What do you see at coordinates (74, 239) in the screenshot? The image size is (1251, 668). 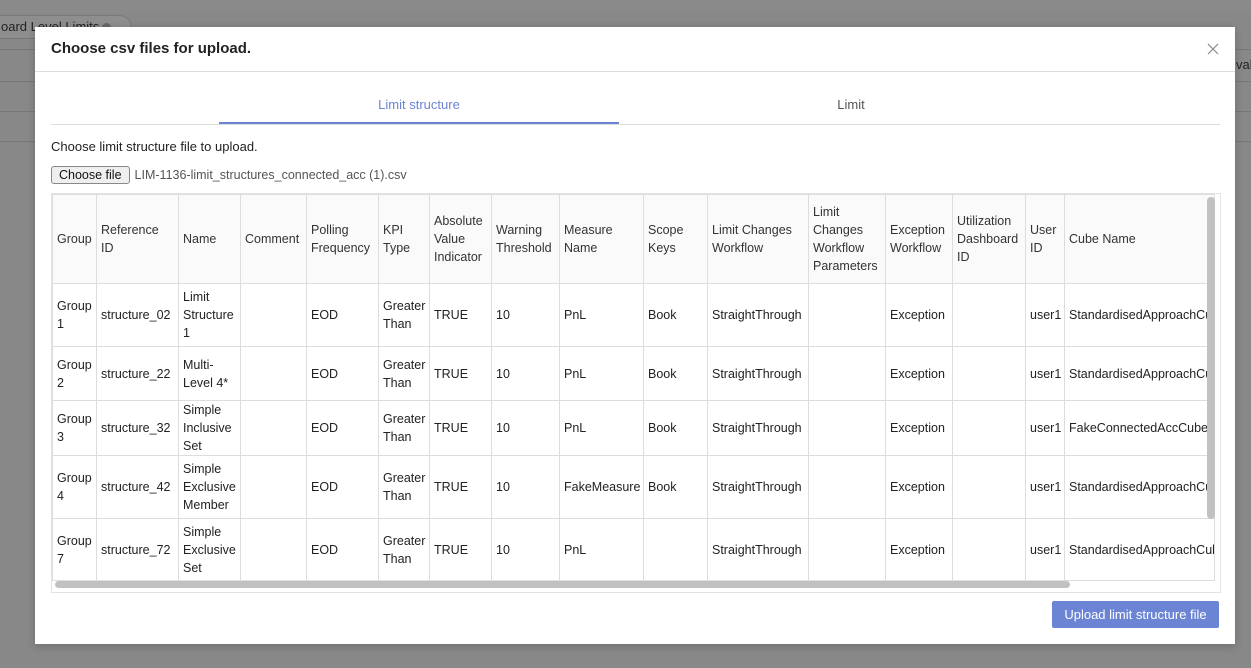 I see `column-header: Group` at bounding box center [74, 239].